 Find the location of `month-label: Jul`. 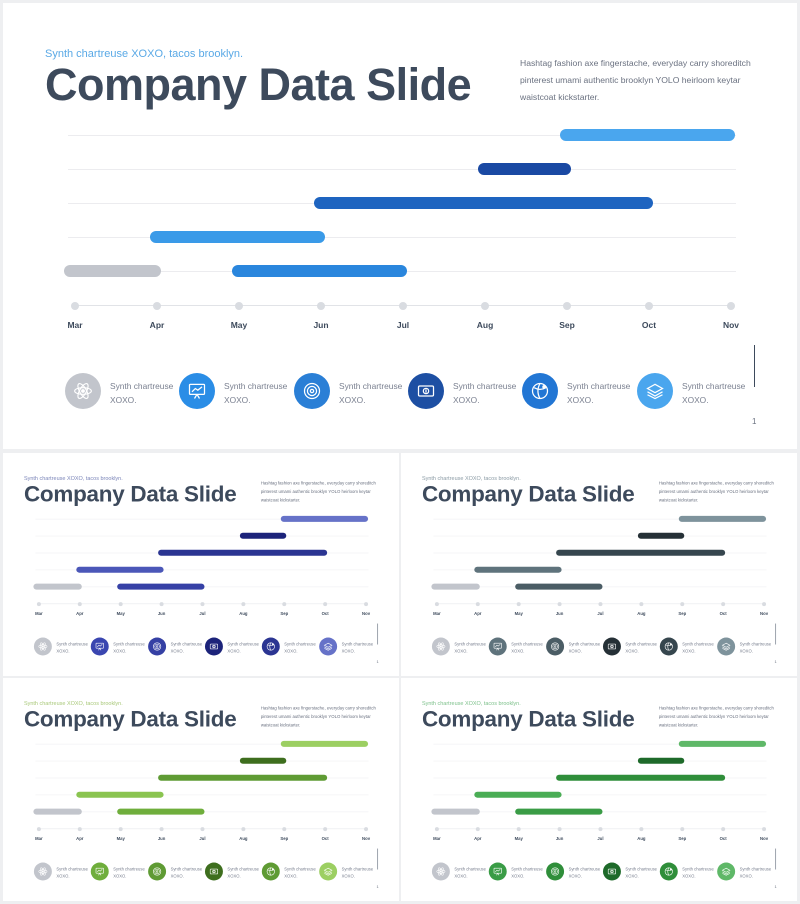

month-label: Jul is located at coordinates (202, 839).